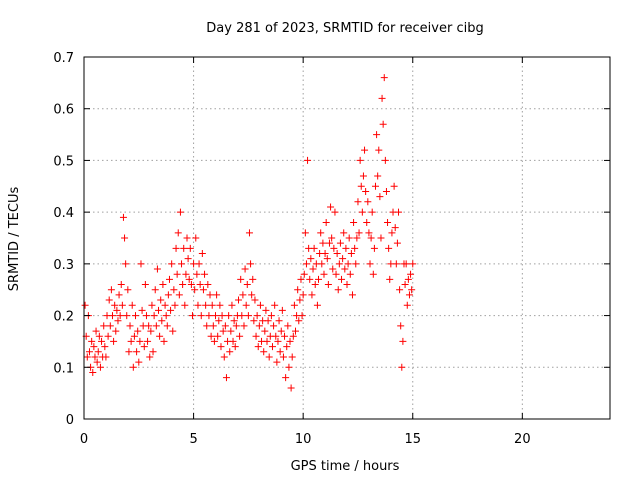  I want to click on y-tick-label: 0.1, so click(63, 368).